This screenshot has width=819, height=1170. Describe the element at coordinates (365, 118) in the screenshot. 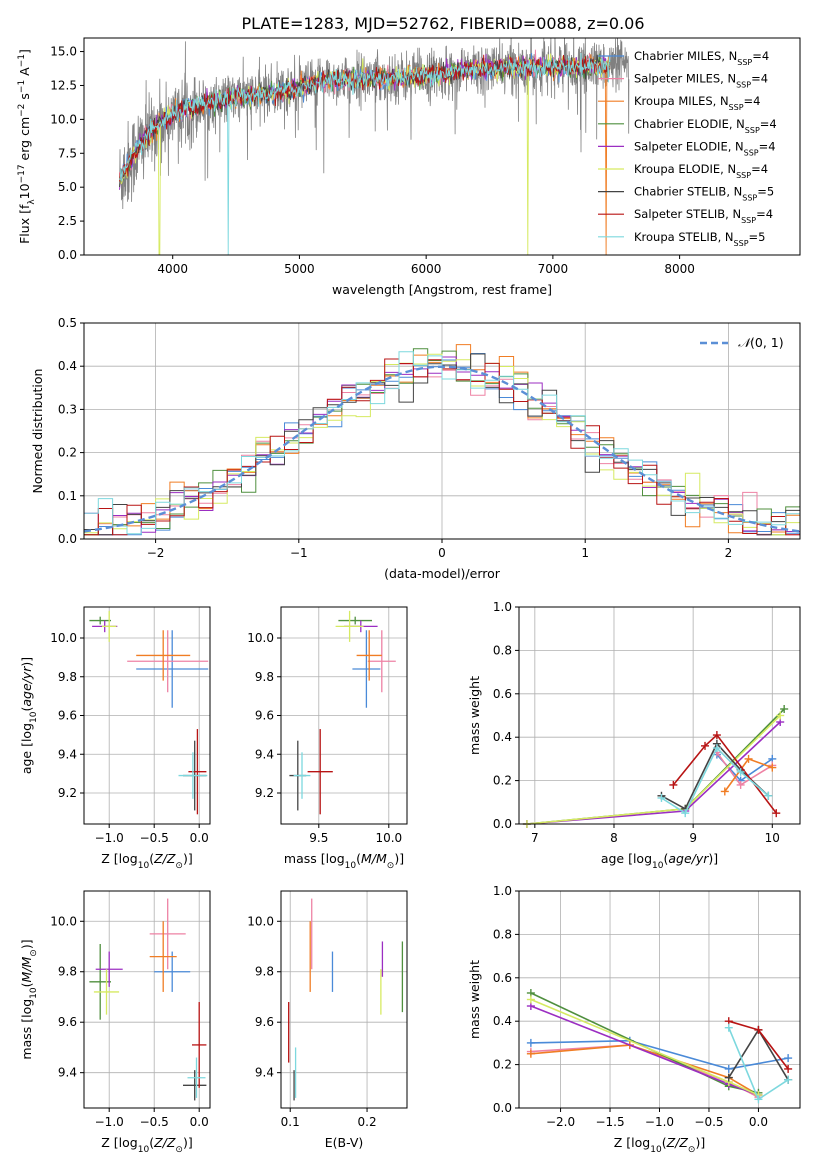

I see `model-spectrum` at that location.